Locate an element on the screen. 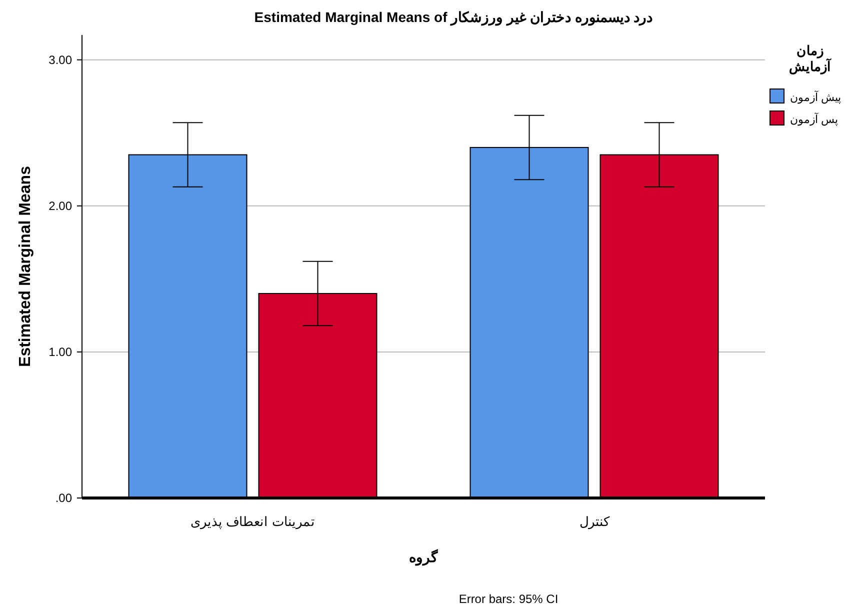  x-tick-label: تمرینات انعطاف پذیری is located at coordinates (252, 522).